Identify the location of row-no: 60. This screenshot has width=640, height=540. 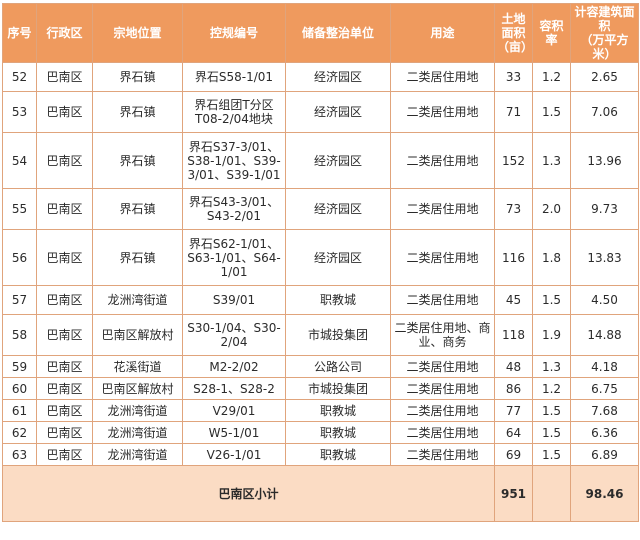
(19, 388).